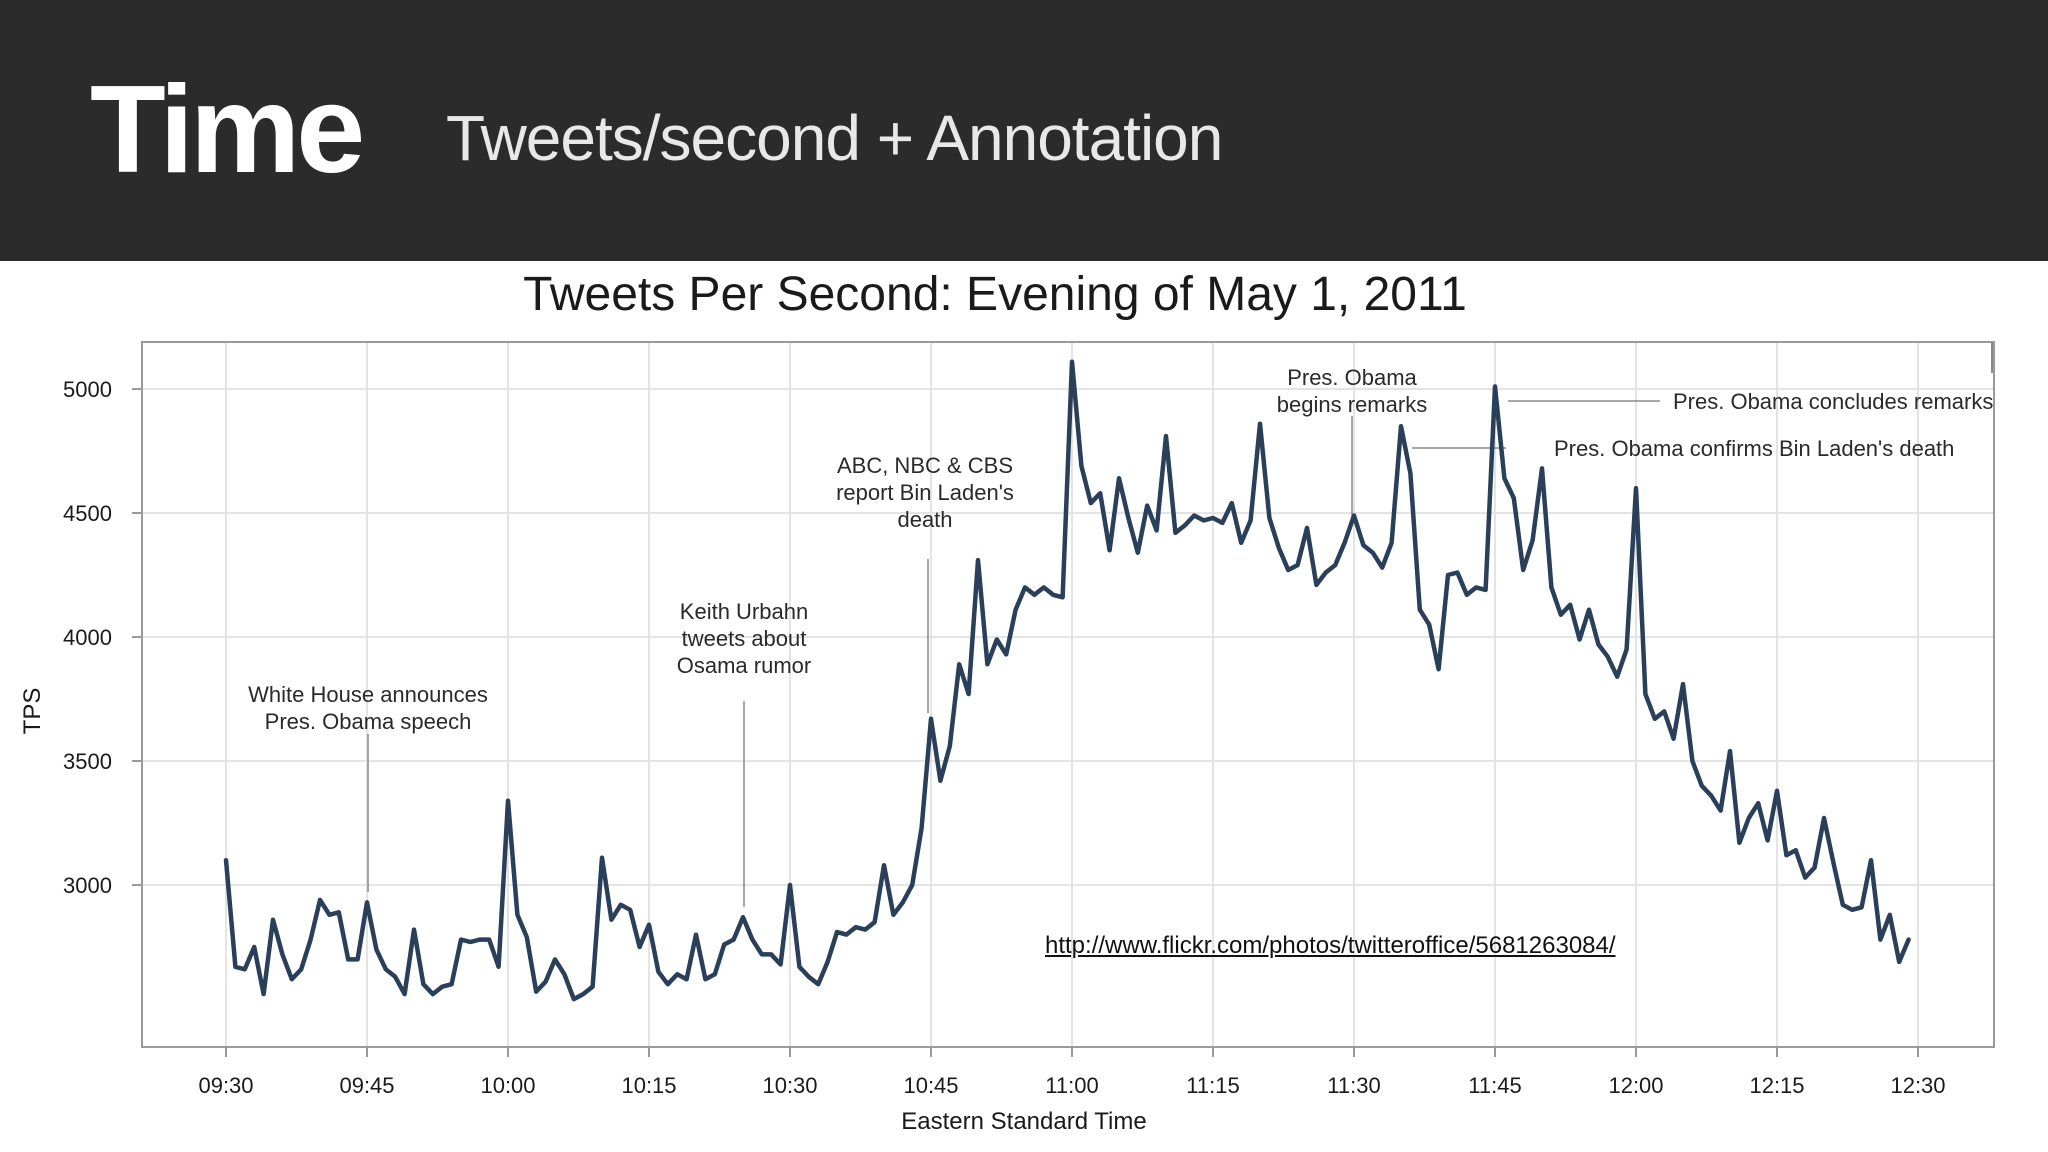 The height and width of the screenshot is (1152, 2048). Describe the element at coordinates (227, 130) in the screenshot. I see `slide-title: Time` at that location.